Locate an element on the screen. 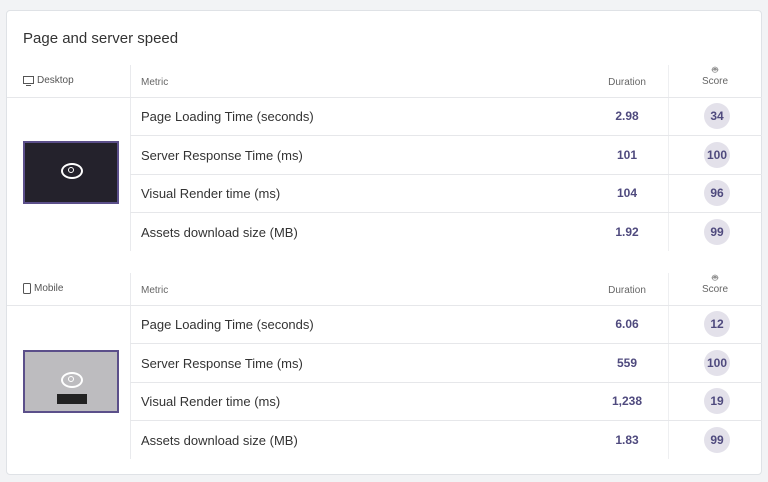 Image resolution: width=768 pixels, height=482 pixels. table-header: Mobile Metric Duration 🤖︎ Score is located at coordinates (384, 289).